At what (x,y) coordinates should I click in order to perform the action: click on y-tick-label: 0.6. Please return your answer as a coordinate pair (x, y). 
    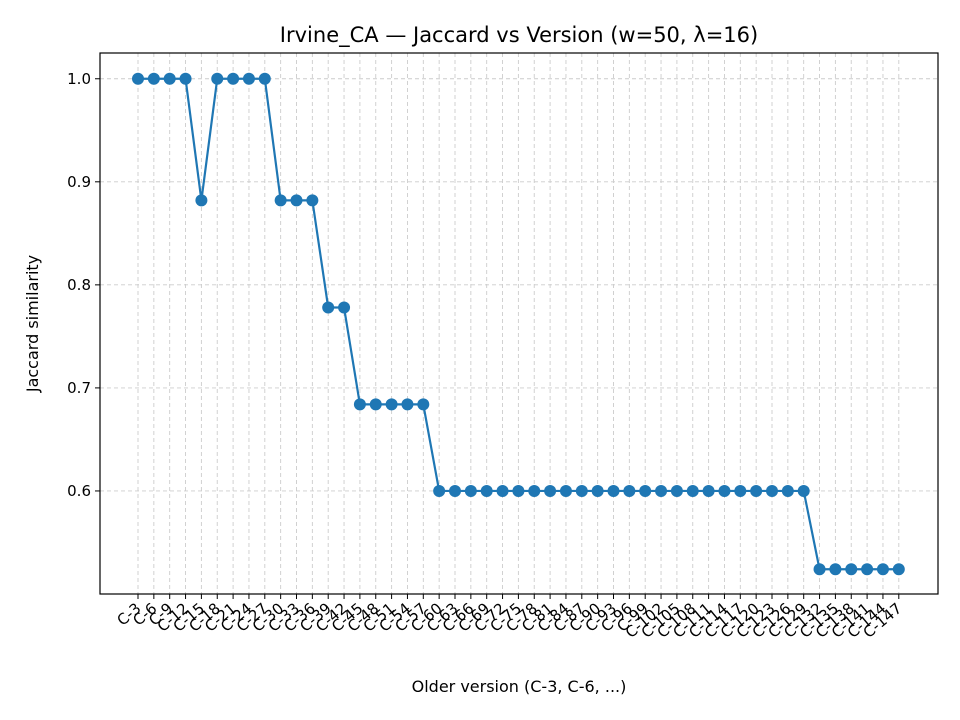
    Looking at the image, I should click on (79, 491).